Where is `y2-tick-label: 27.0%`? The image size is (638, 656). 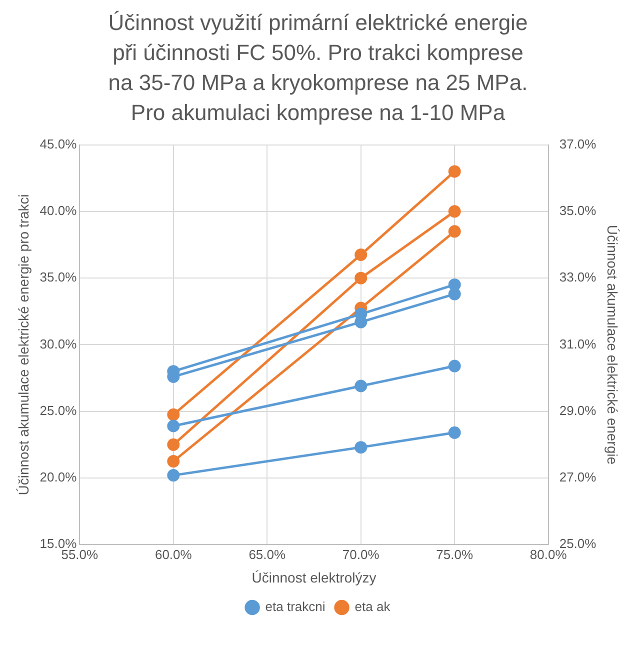
y2-tick-label: 27.0% is located at coordinates (578, 477).